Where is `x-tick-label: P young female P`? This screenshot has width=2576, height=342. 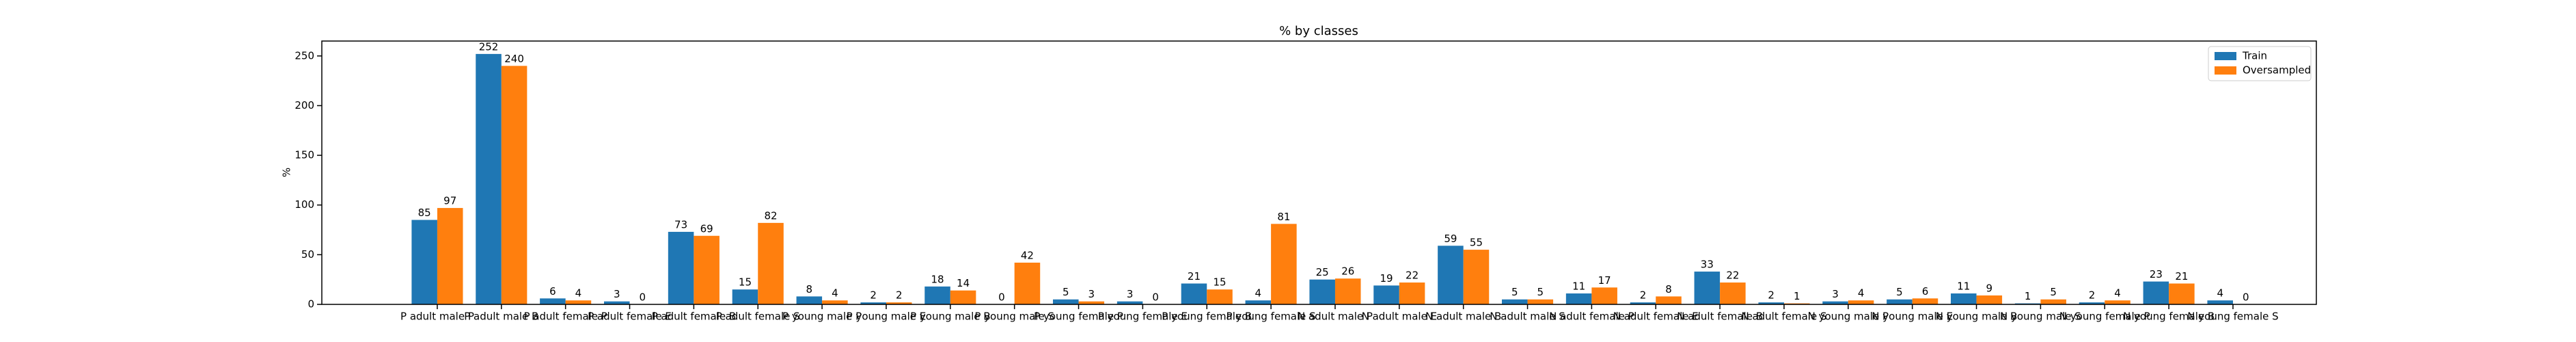 x-tick-label: P young female P is located at coordinates (1078, 317).